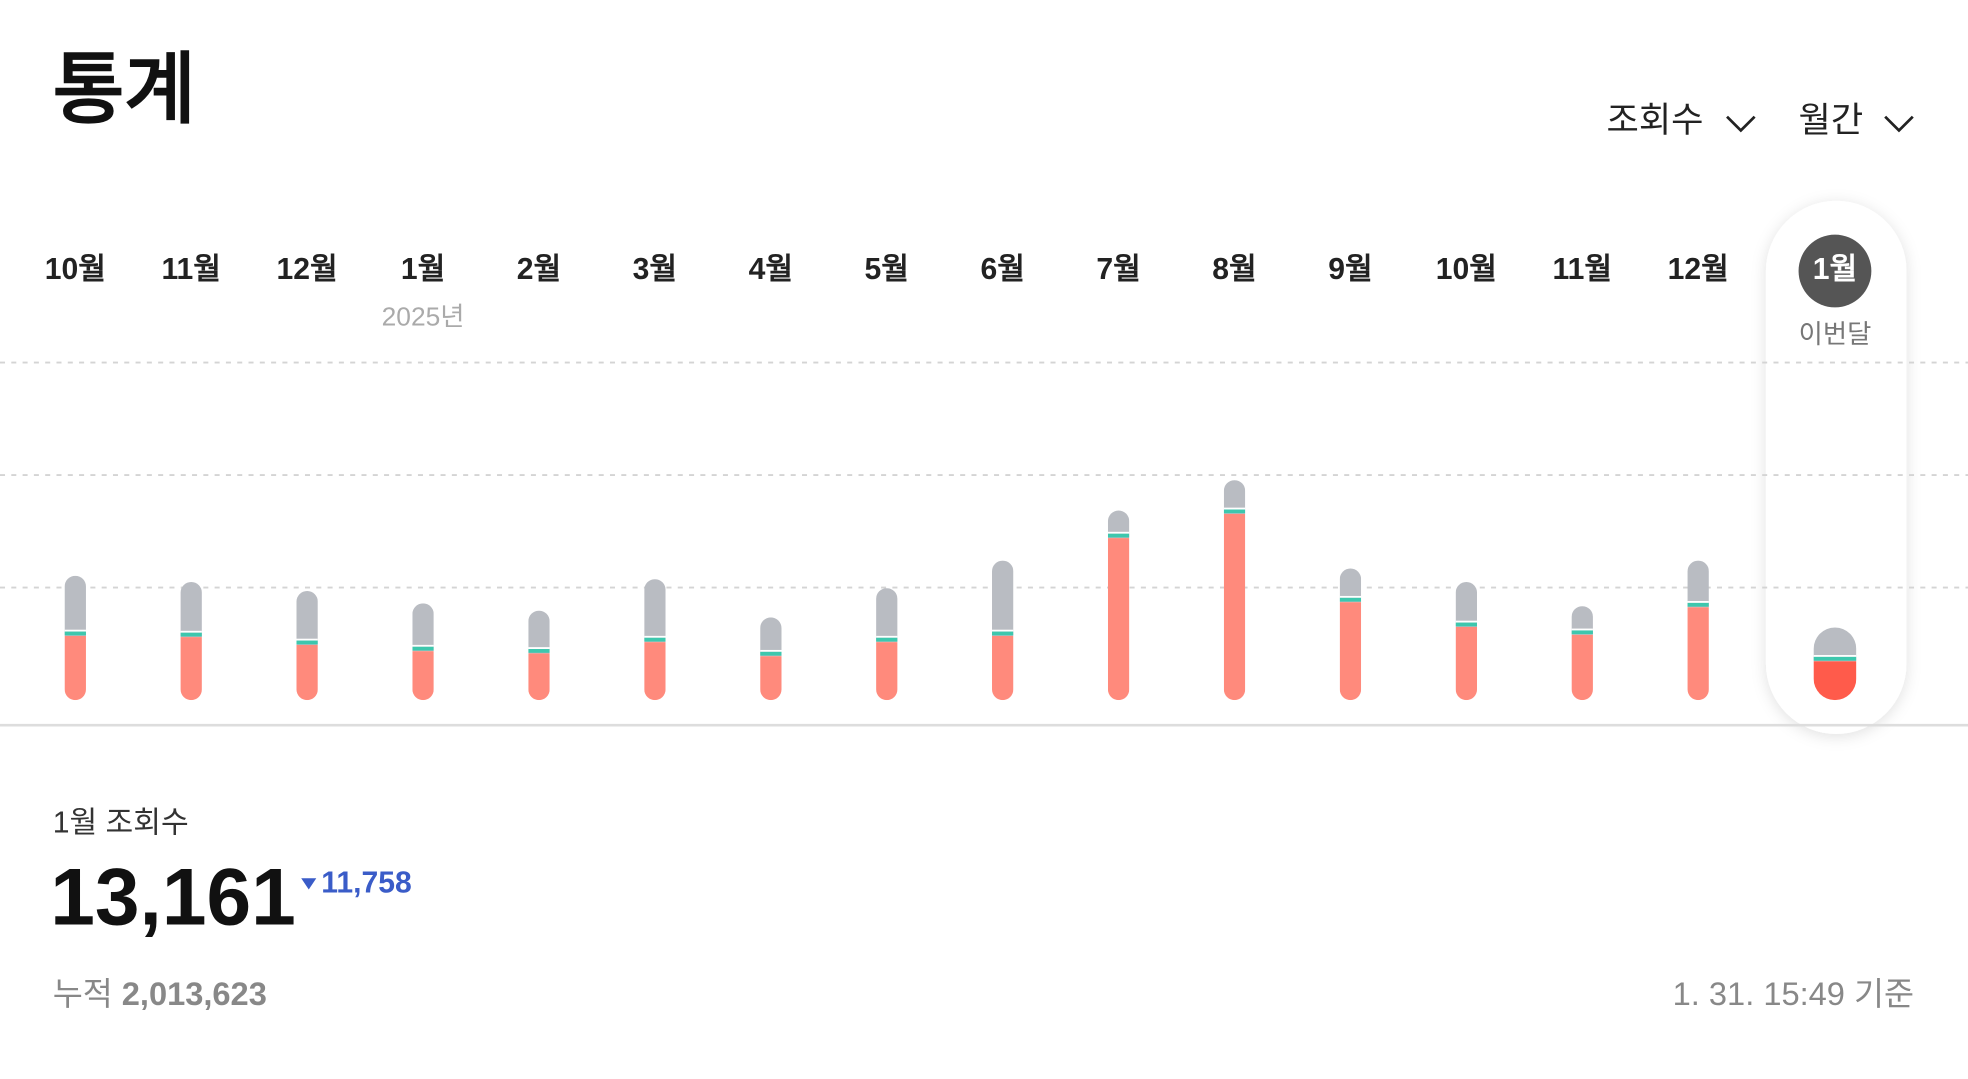  I want to click on metric-filter: 조회수, so click(1655, 120).